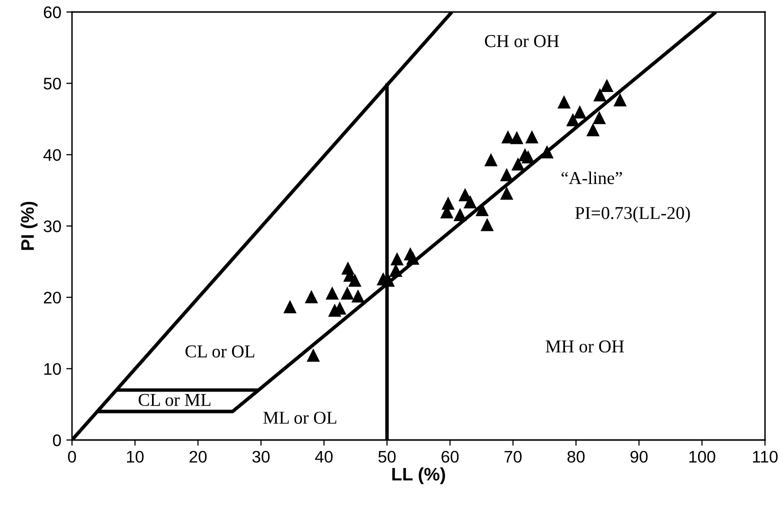  I want to click on x-tick-label: 20, so click(198, 456).